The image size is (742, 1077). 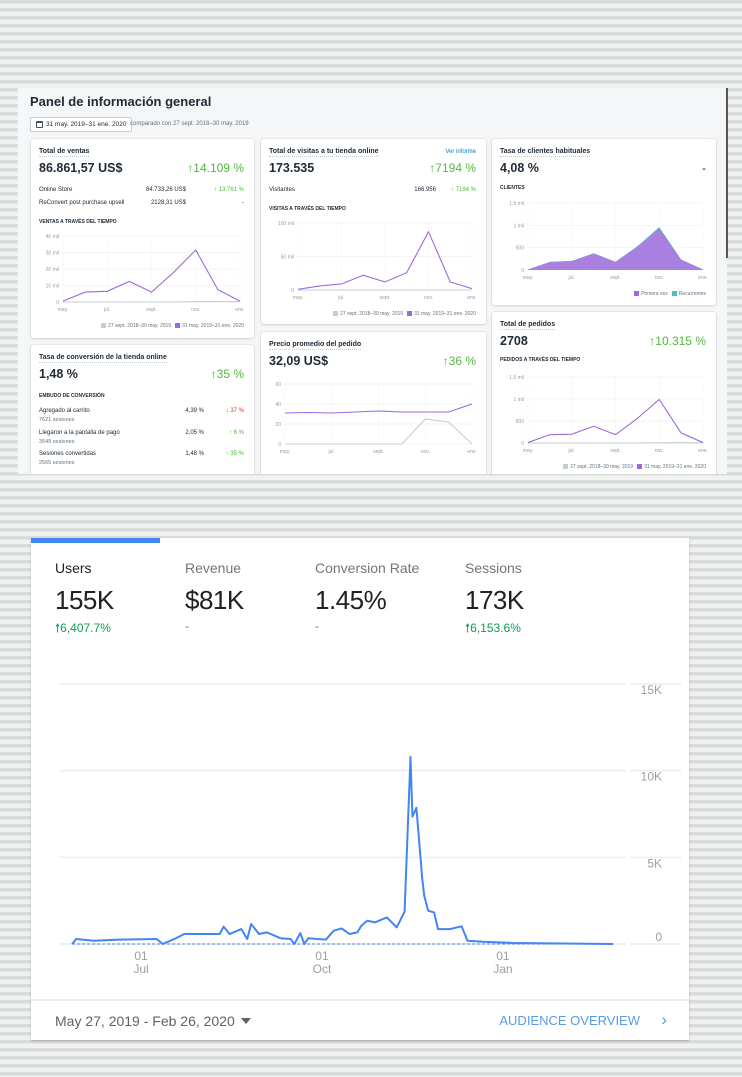 What do you see at coordinates (52, 254) in the screenshot?
I see `y-tick-label: 30 mil` at bounding box center [52, 254].